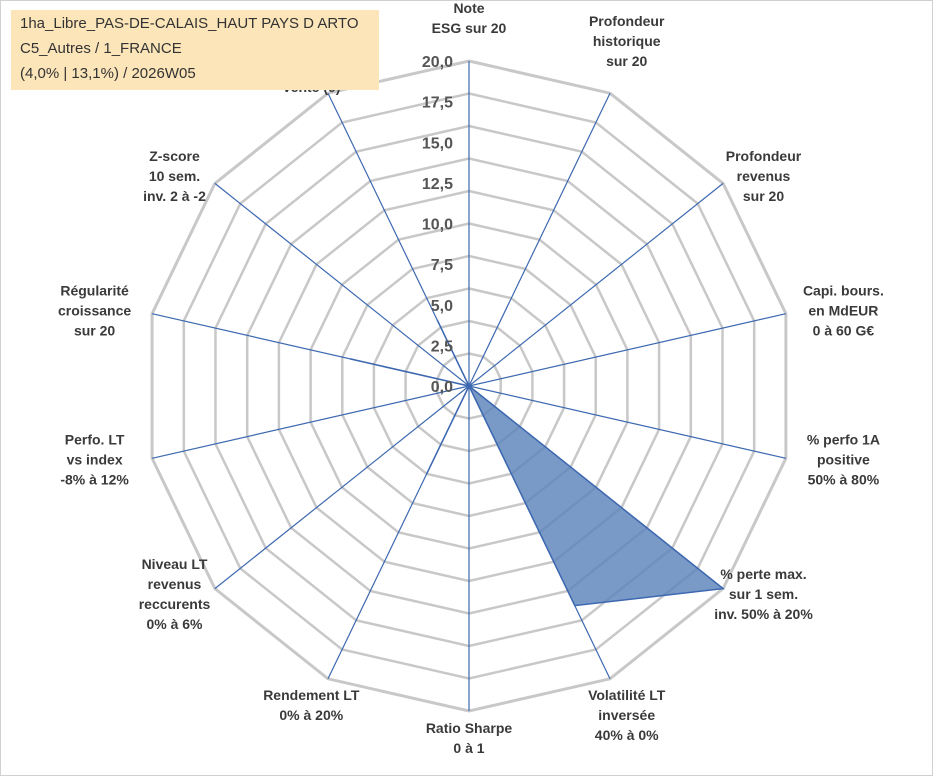  I want to click on category-label: Niveau LT revenus reccurents 0% à 6%, so click(175, 594).